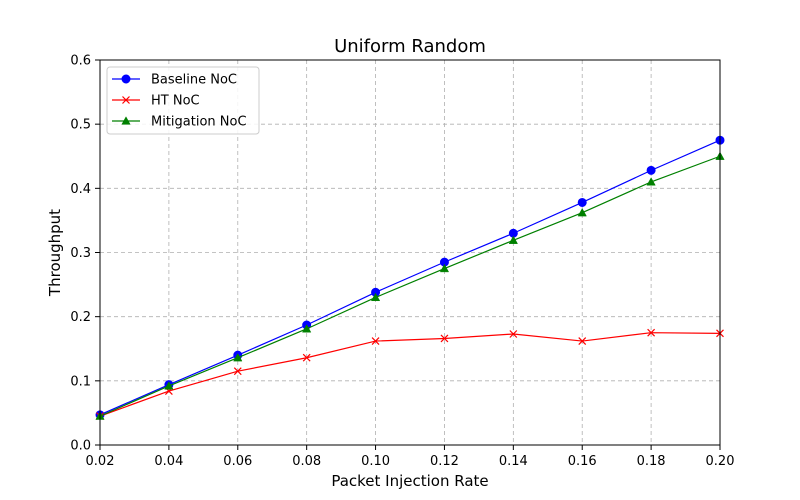  What do you see at coordinates (651, 461) in the screenshot?
I see `x-tick-label: 0.18` at bounding box center [651, 461].